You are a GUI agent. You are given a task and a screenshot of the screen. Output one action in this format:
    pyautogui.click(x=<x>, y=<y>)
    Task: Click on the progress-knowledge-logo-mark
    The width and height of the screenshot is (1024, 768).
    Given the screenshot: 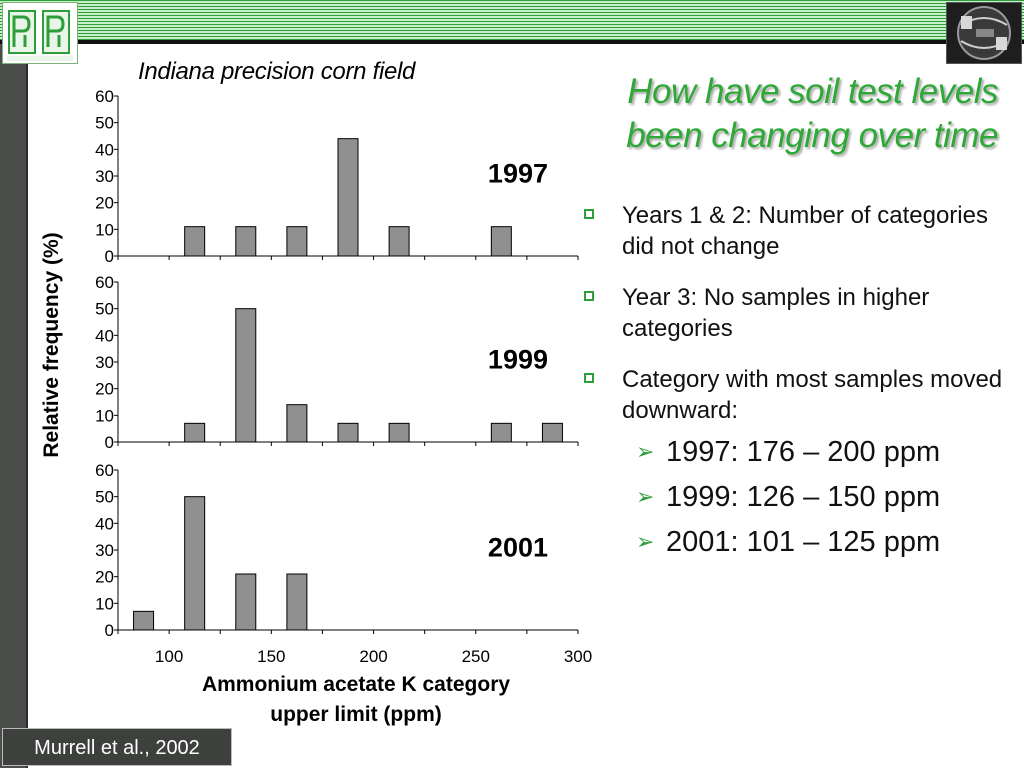 What is the action you would take?
    pyautogui.click(x=984, y=33)
    